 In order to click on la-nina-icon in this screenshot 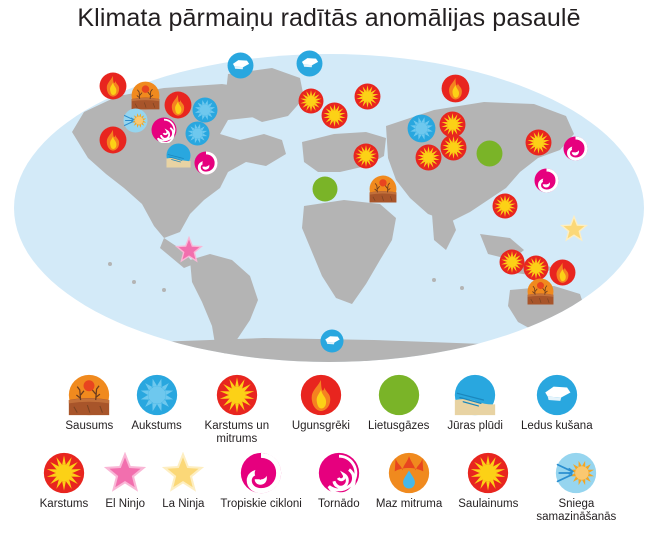, I will do `click(183, 472)`.